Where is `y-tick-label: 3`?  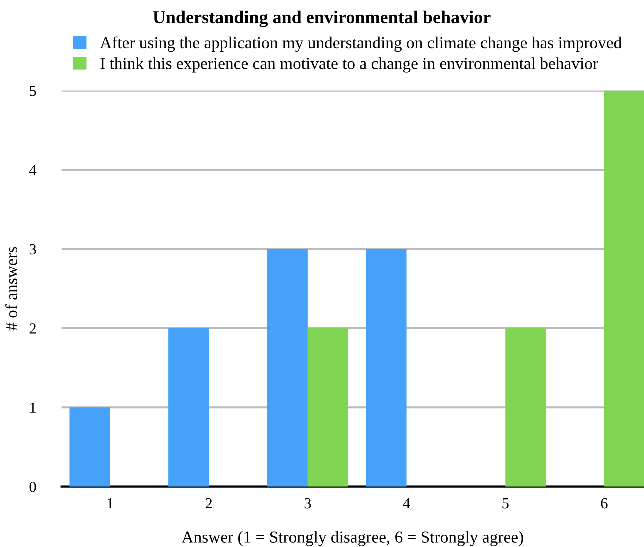 y-tick-label: 3 is located at coordinates (33, 249).